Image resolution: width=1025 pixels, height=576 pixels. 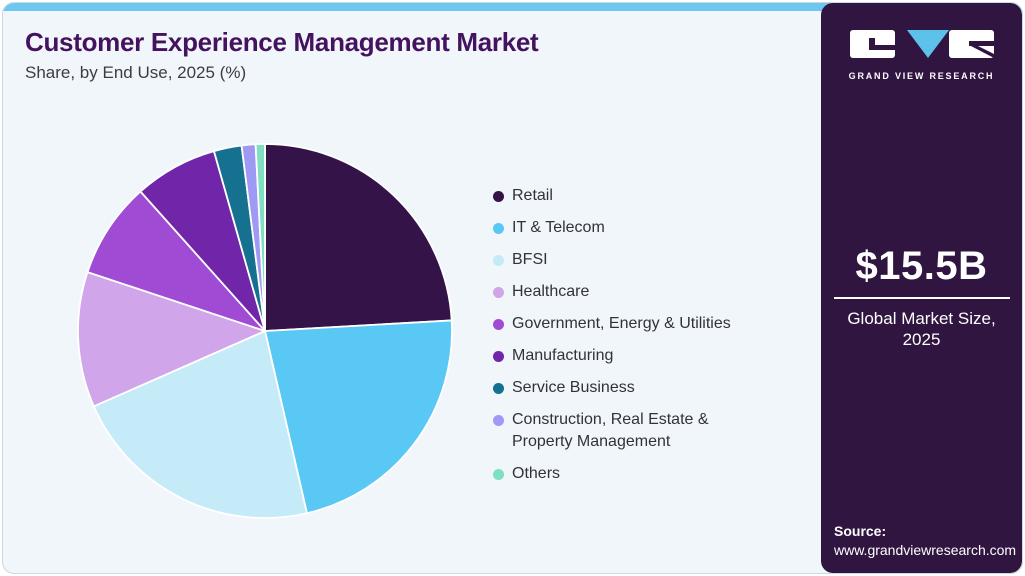 I want to click on legend-label: Others, so click(x=536, y=473).